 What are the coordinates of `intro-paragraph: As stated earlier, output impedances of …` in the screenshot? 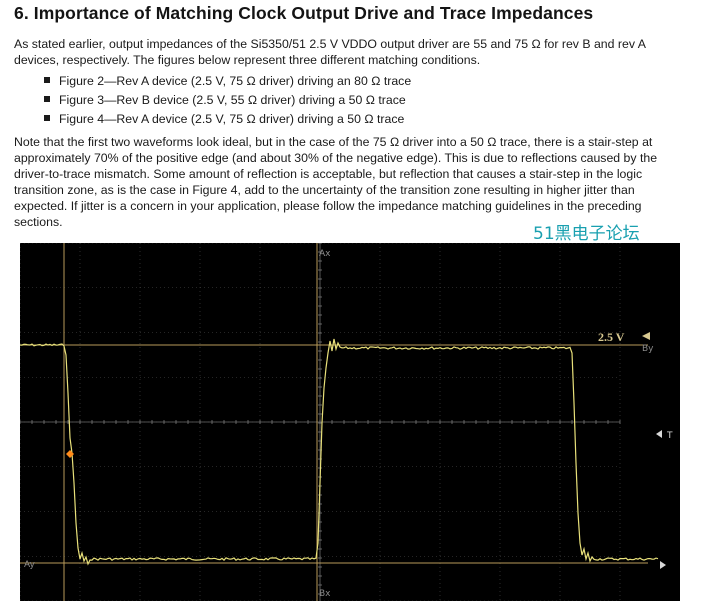 It's located at (330, 52).